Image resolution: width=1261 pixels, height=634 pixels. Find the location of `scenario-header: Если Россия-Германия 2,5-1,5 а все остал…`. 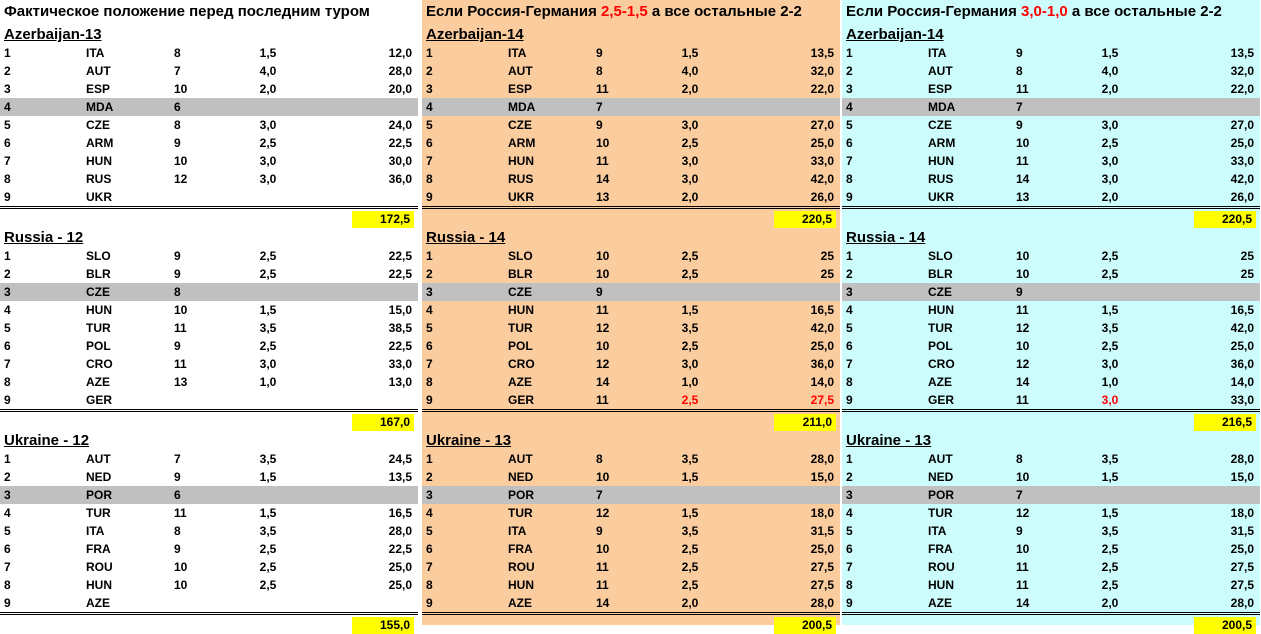

scenario-header: Если Россия-Германия 2,5-1,5 а все остал… is located at coordinates (631, 12).